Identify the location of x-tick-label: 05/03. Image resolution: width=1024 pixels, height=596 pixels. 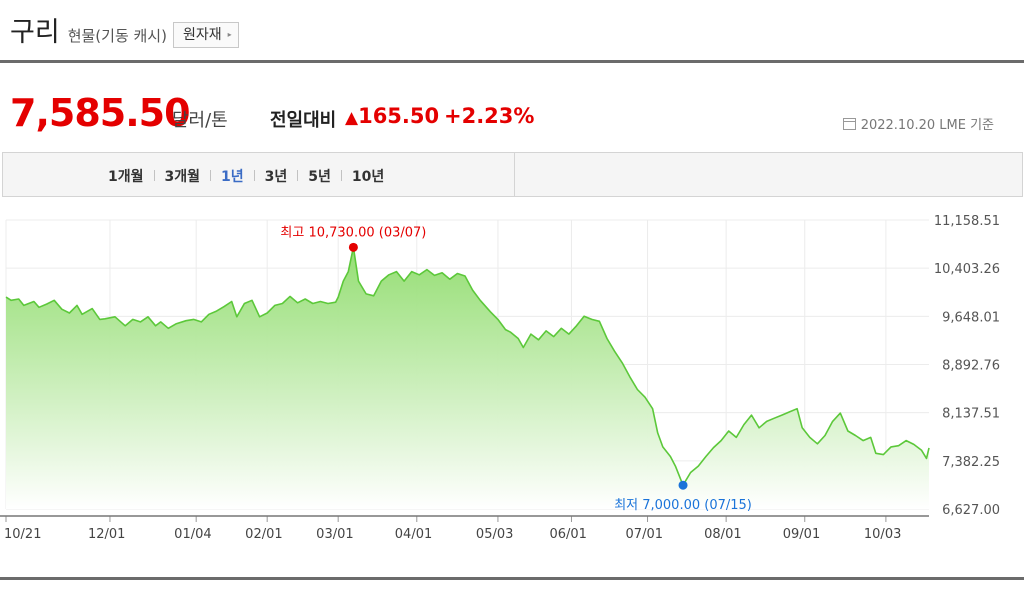
(494, 534).